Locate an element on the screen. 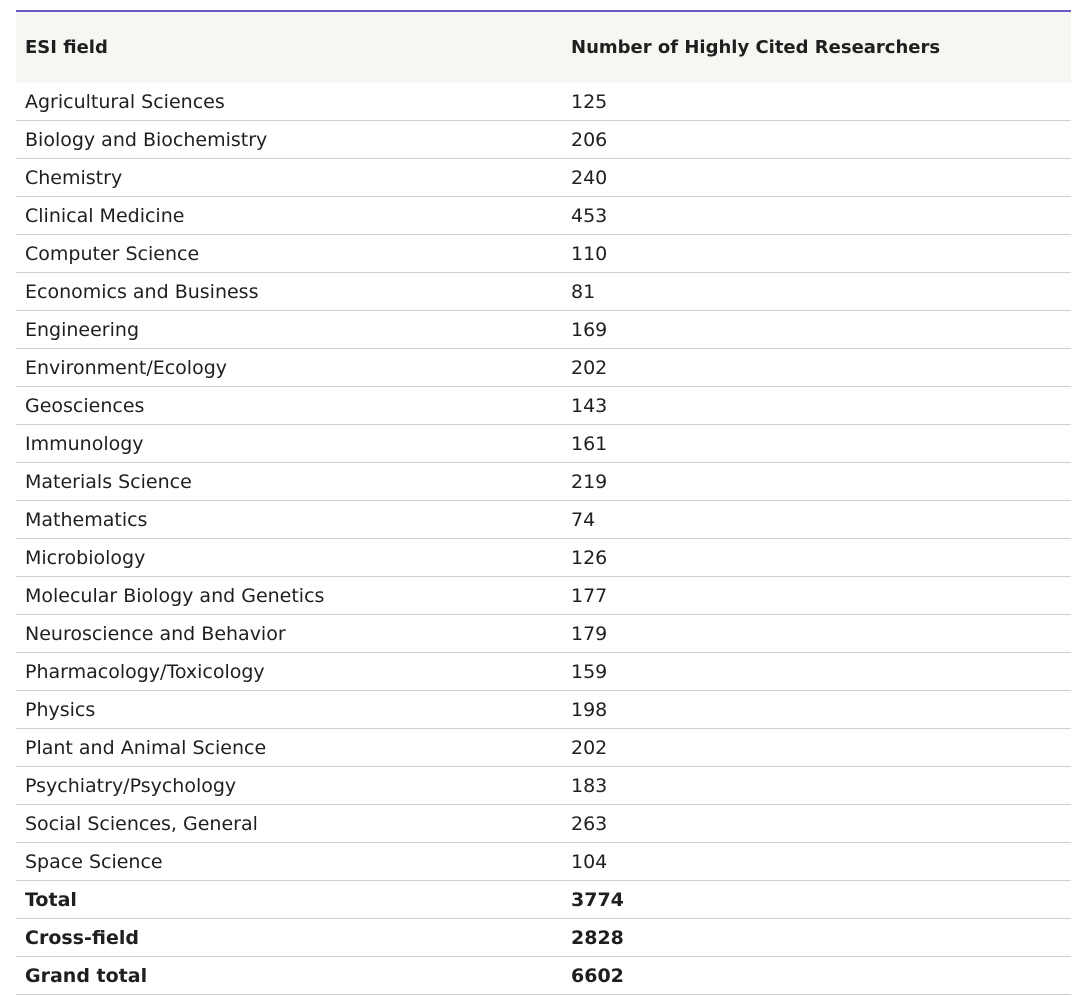 This screenshot has width=1080, height=996. table-row: Mathematics 74 is located at coordinates (543, 520).